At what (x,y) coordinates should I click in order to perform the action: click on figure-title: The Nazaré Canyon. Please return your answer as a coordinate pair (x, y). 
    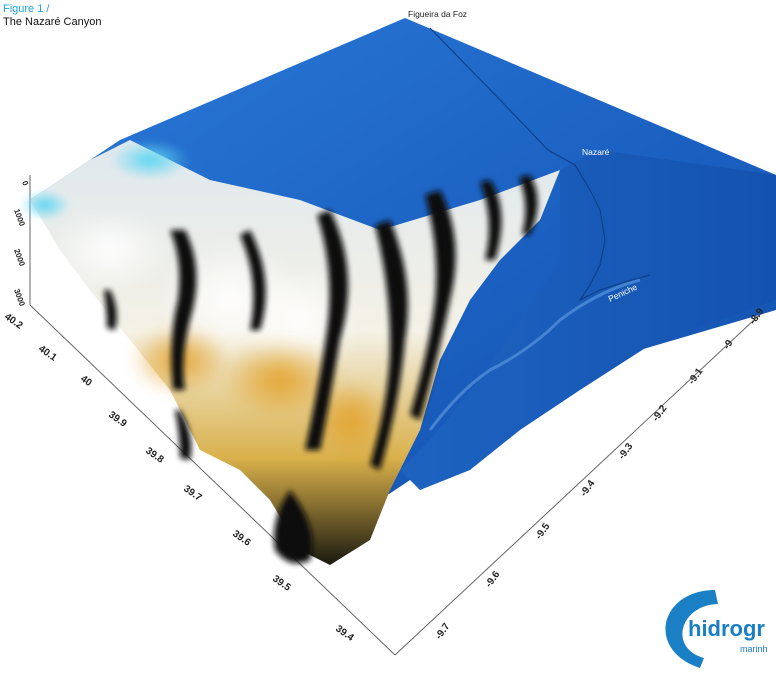
    Looking at the image, I should click on (52, 22).